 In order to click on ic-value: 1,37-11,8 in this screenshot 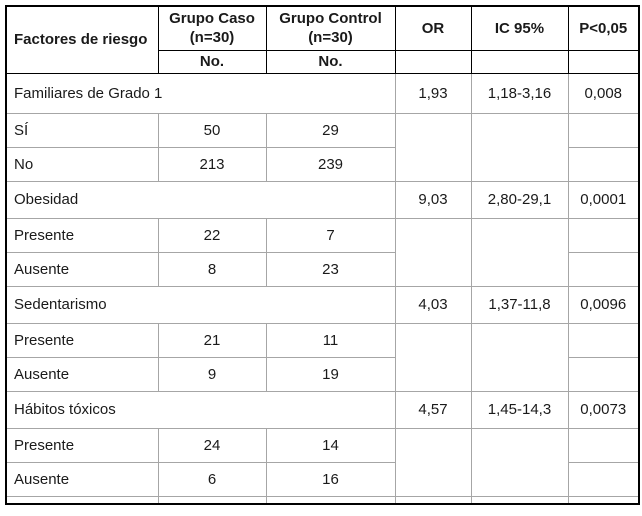, I will do `click(519, 304)`.